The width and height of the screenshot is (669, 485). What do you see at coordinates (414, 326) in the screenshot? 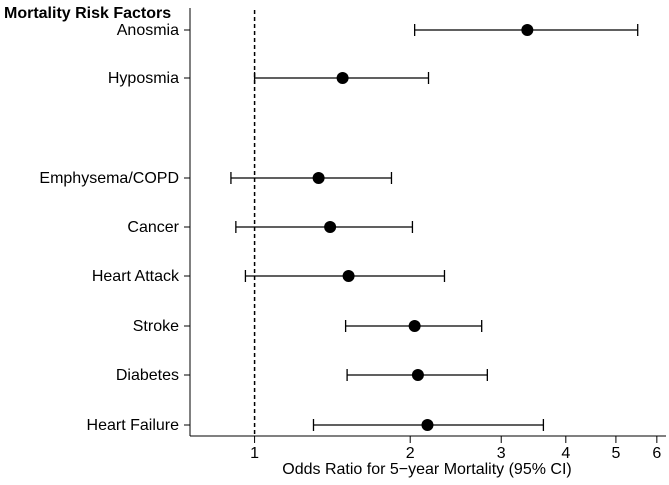
I see `point-stroke` at bounding box center [414, 326].